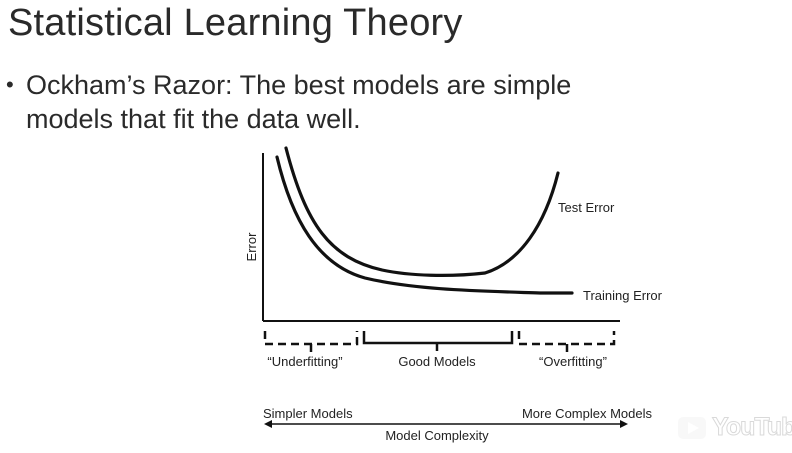 This screenshot has width=792, height=453. What do you see at coordinates (586, 207) in the screenshot?
I see `test-error-label: Test Error` at bounding box center [586, 207].